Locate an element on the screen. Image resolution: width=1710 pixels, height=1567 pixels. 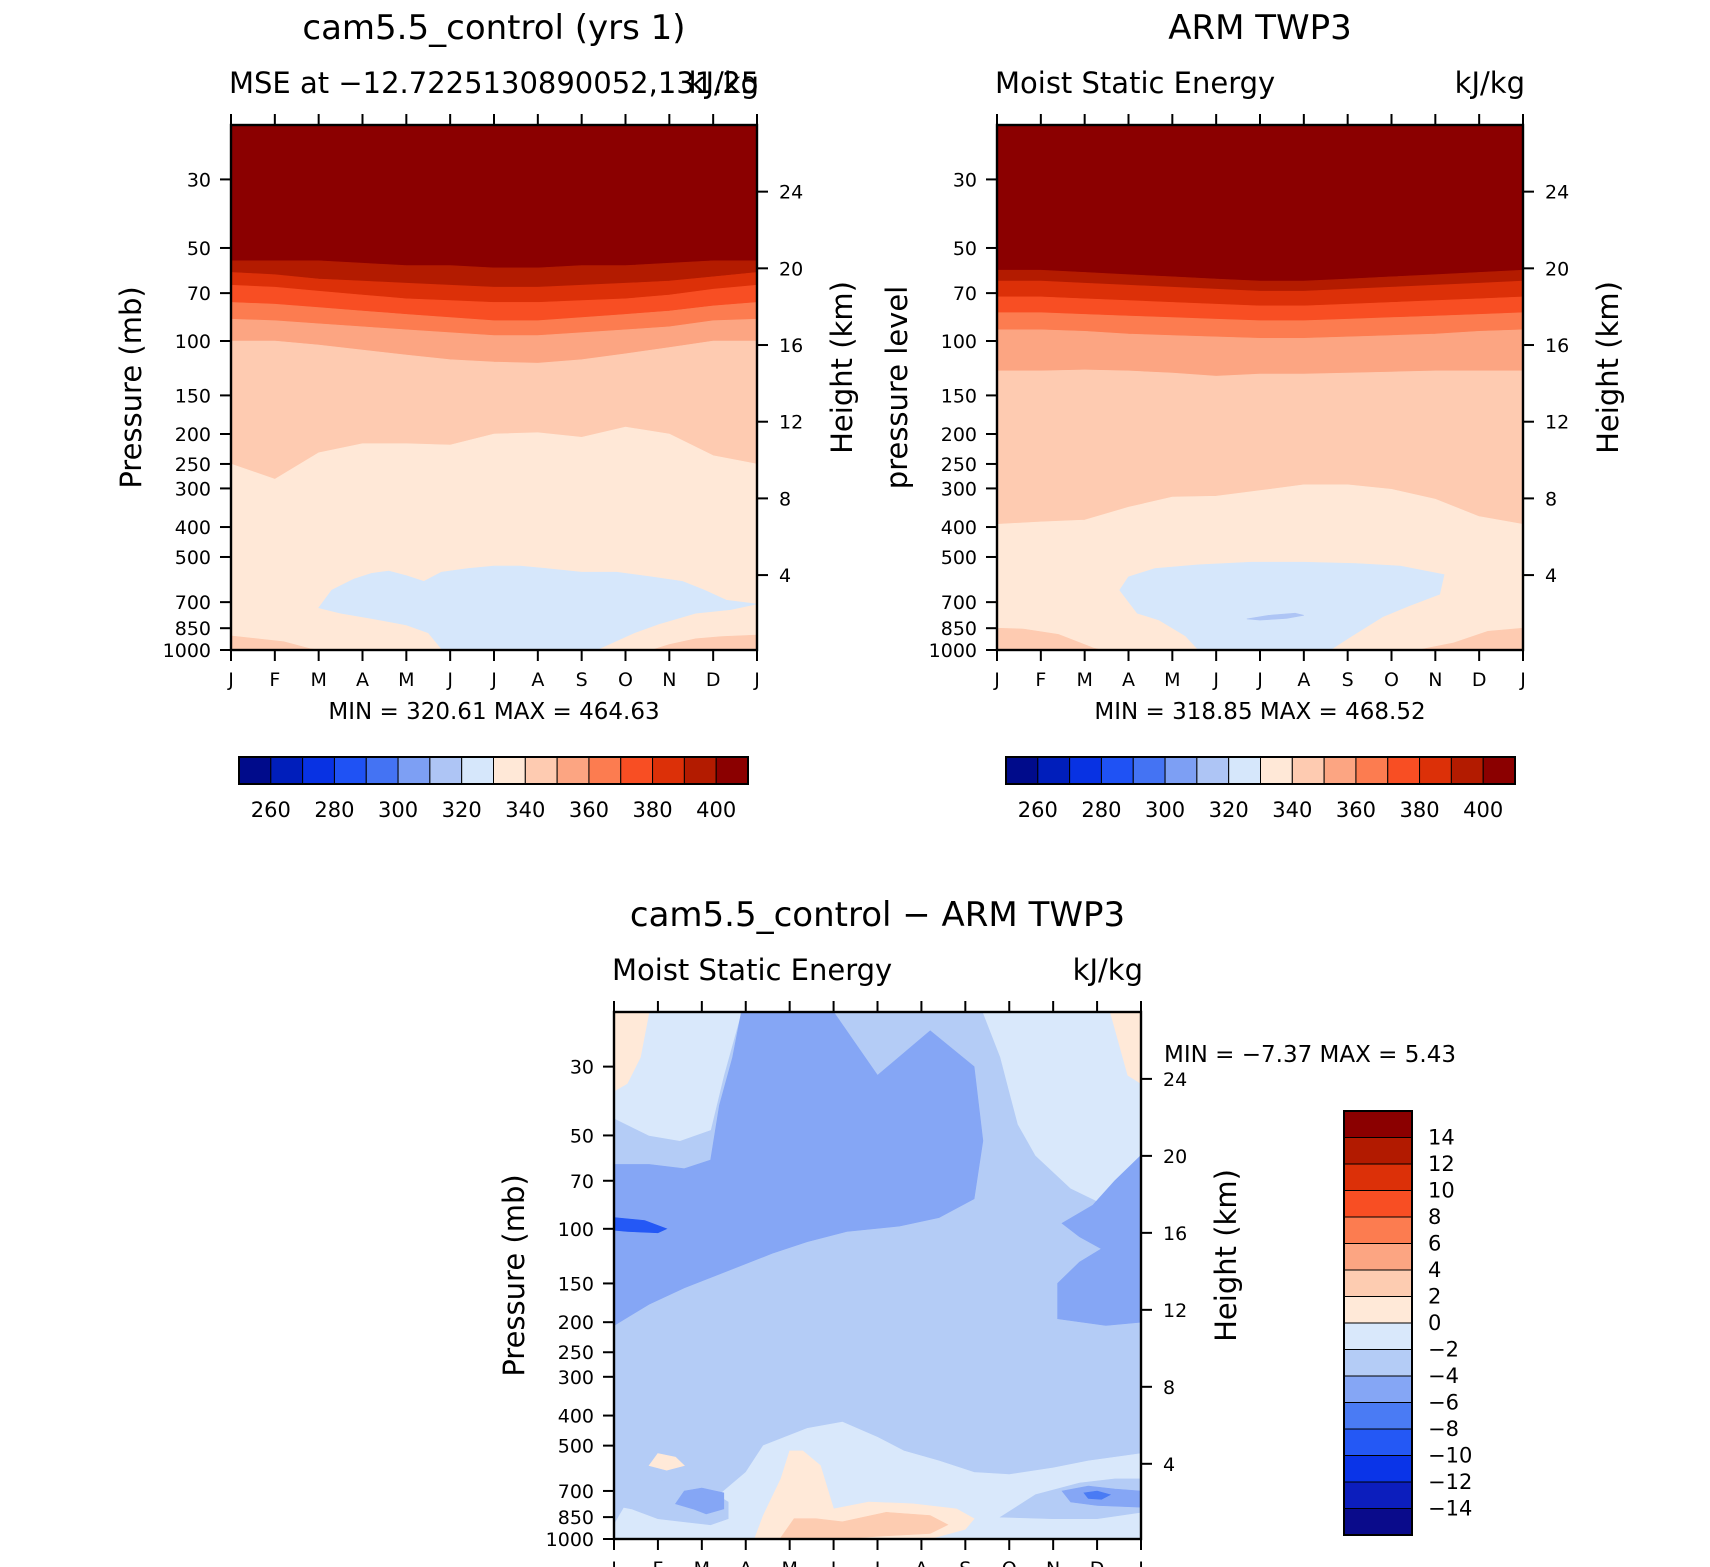
panel2-contour-band-340-350-surface is located at coordinates (1470, 638).